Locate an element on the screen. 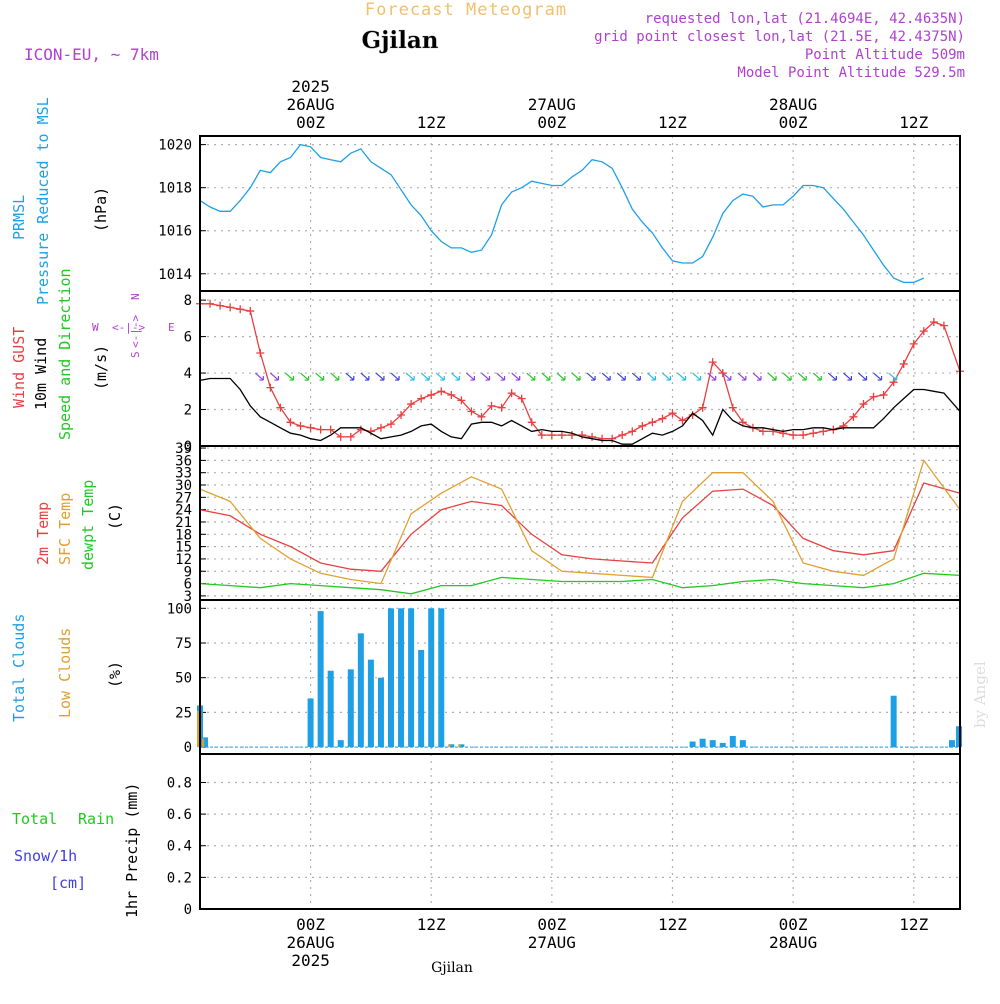 The height and width of the screenshot is (1004, 1000). panel-4: 0 0.2 0.4 0.6 0.8 is located at coordinates (564, 835).